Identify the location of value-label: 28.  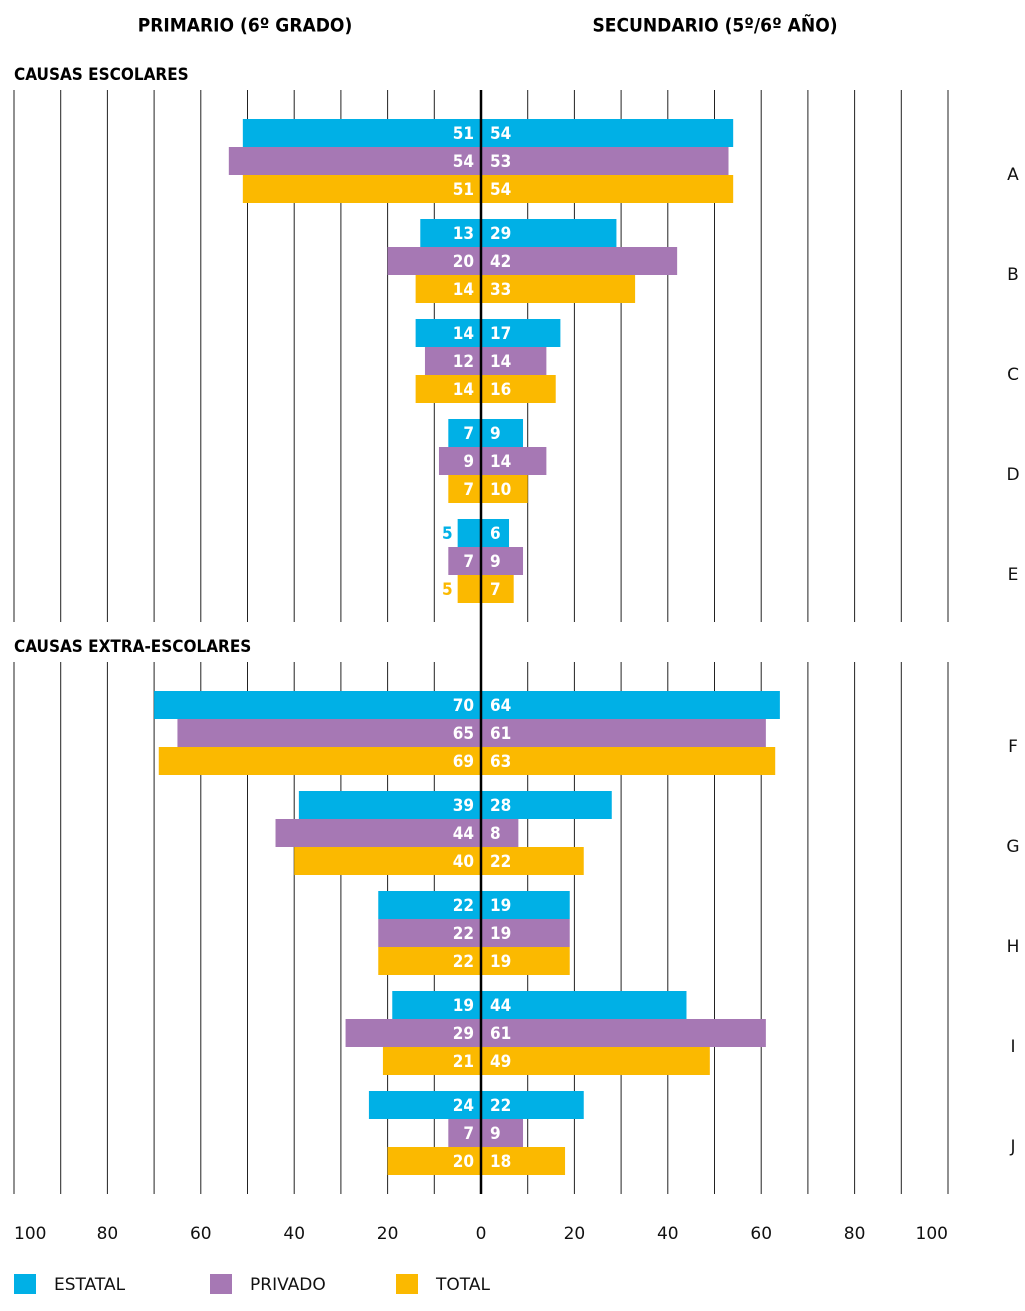
(500, 806).